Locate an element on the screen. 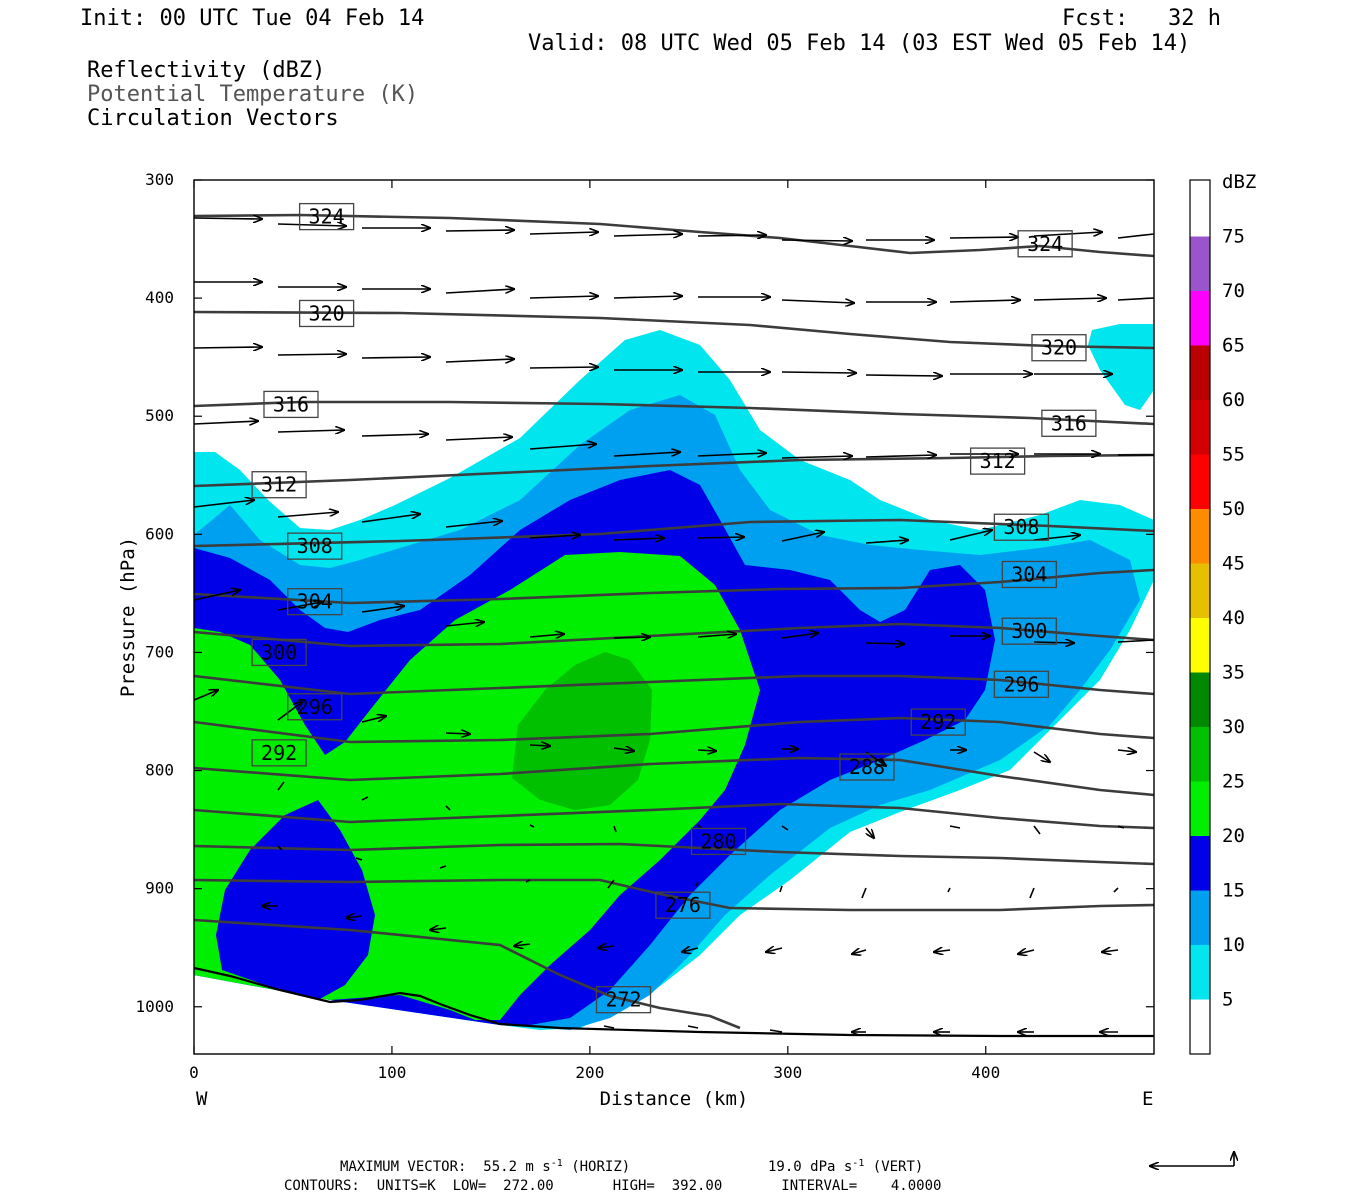  y-tick-label: 1000 is located at coordinates (154, 1006).